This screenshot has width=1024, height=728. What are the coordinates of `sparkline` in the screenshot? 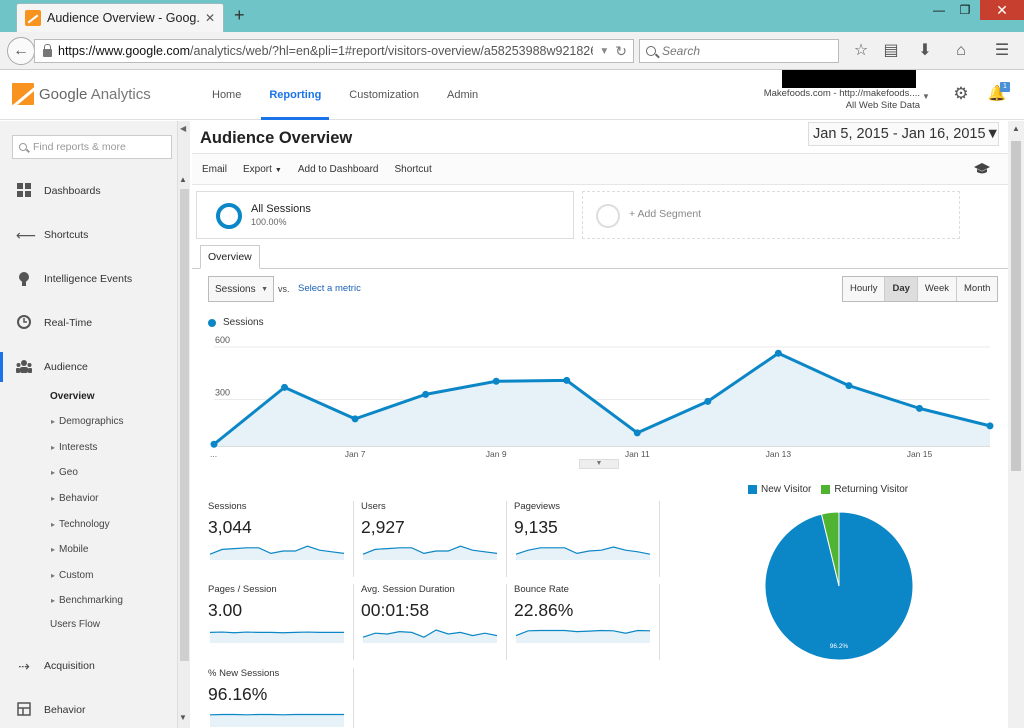 It's located at (583, 553).